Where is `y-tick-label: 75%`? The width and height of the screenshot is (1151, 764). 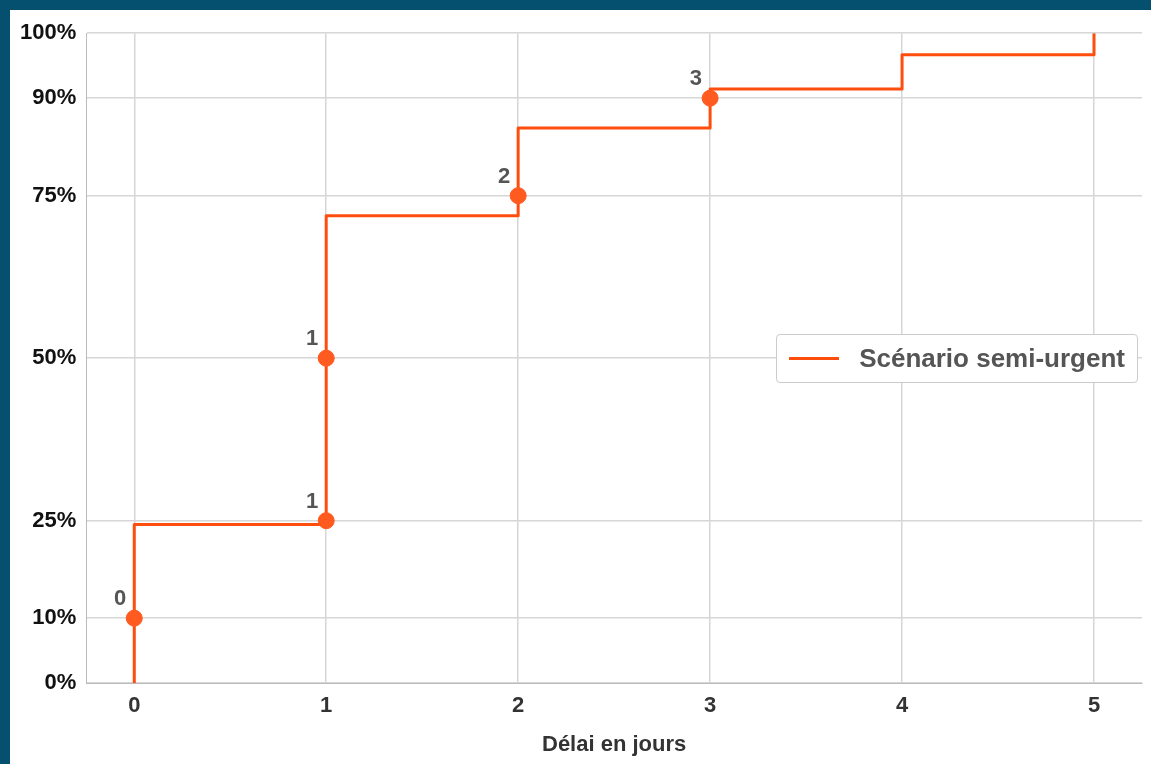 y-tick-label: 75% is located at coordinates (54, 194).